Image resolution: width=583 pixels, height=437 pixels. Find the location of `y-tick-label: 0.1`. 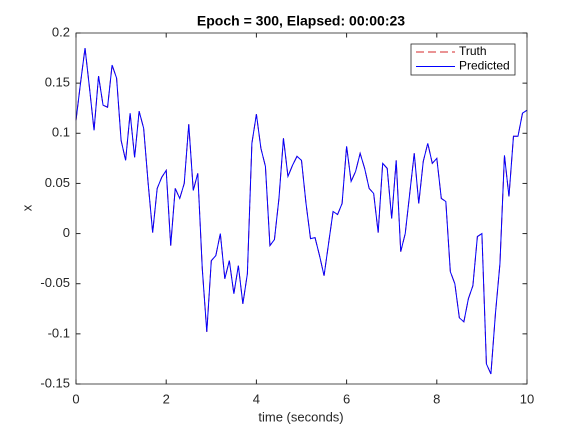

y-tick-label: 0.1 is located at coordinates (61, 132).